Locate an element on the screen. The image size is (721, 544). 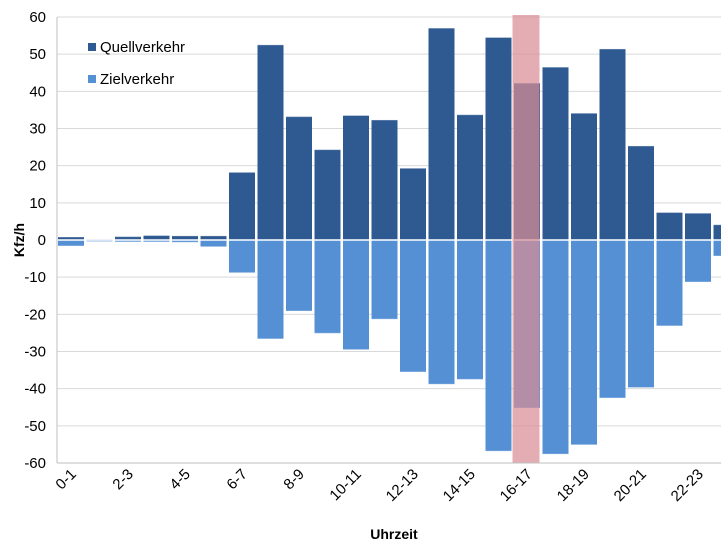
x-tick-label: 8-9 is located at coordinates (293, 479).